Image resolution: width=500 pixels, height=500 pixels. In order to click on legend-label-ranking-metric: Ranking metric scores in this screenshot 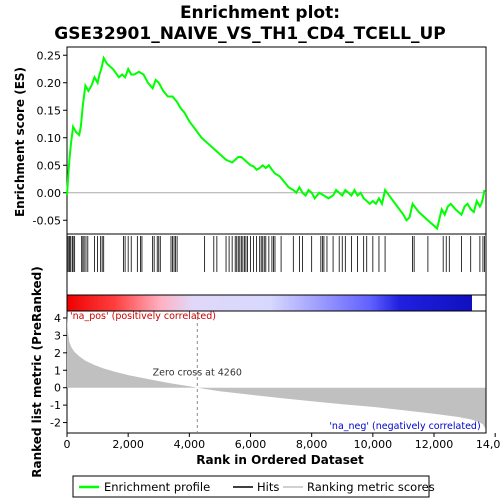, I will do `click(371, 487)`.